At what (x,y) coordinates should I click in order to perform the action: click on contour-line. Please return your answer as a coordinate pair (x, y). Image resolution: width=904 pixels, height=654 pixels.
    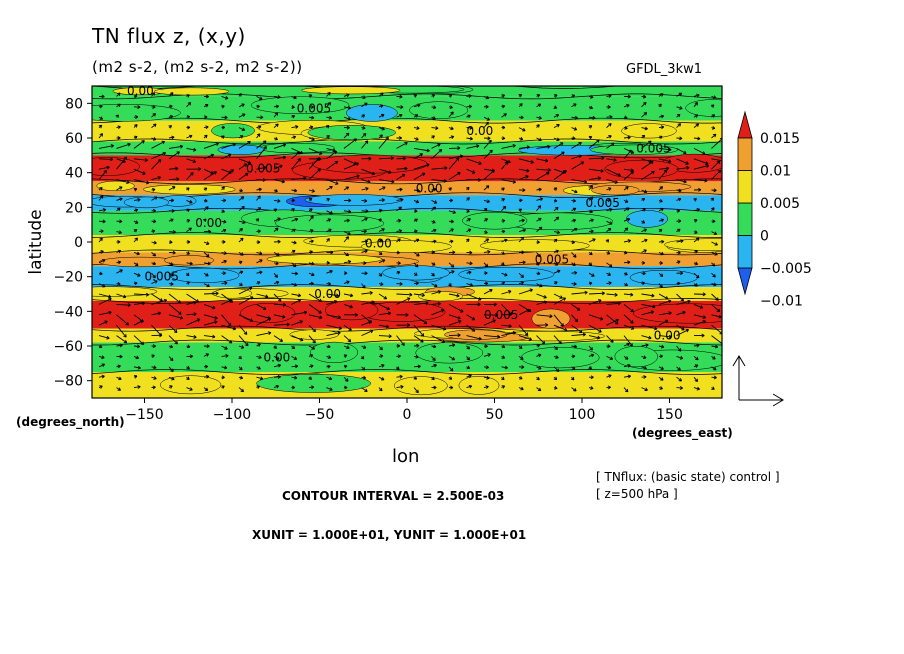
    Looking at the image, I should click on (407, 372).